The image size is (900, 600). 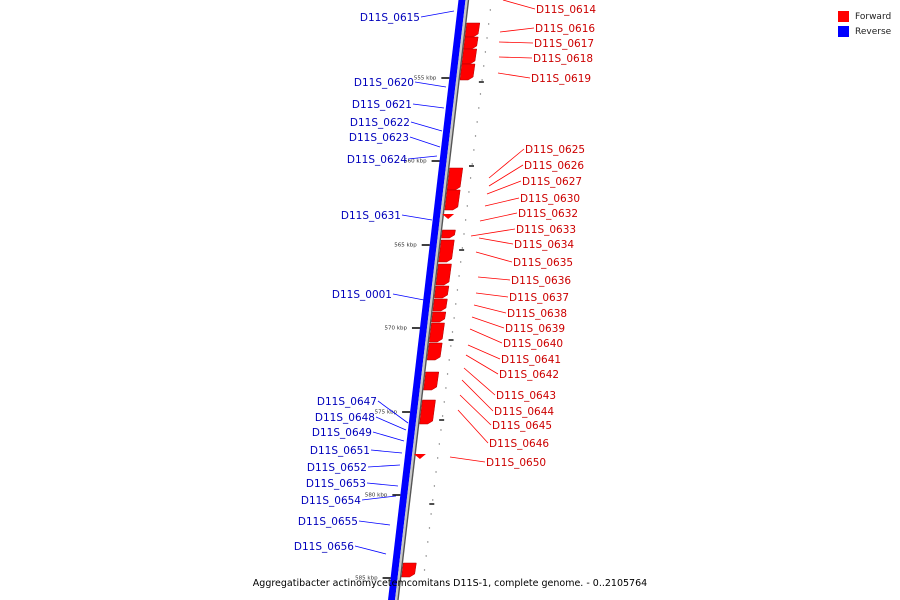 What do you see at coordinates (565, 29) in the screenshot?
I see `forward-gene-label: D11S_0616` at bounding box center [565, 29].